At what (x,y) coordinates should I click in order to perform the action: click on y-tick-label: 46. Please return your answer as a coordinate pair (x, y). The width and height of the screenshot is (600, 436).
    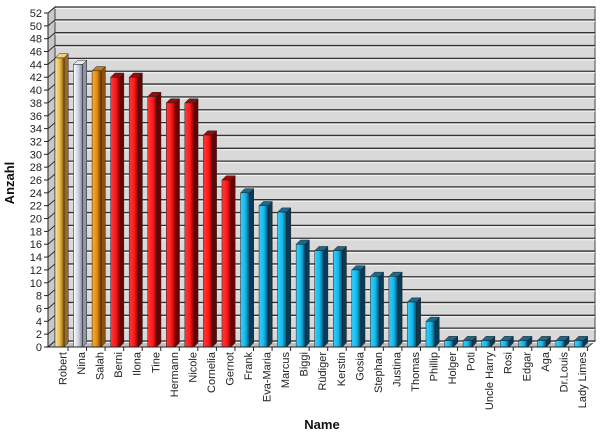
    Looking at the image, I should click on (36, 53).